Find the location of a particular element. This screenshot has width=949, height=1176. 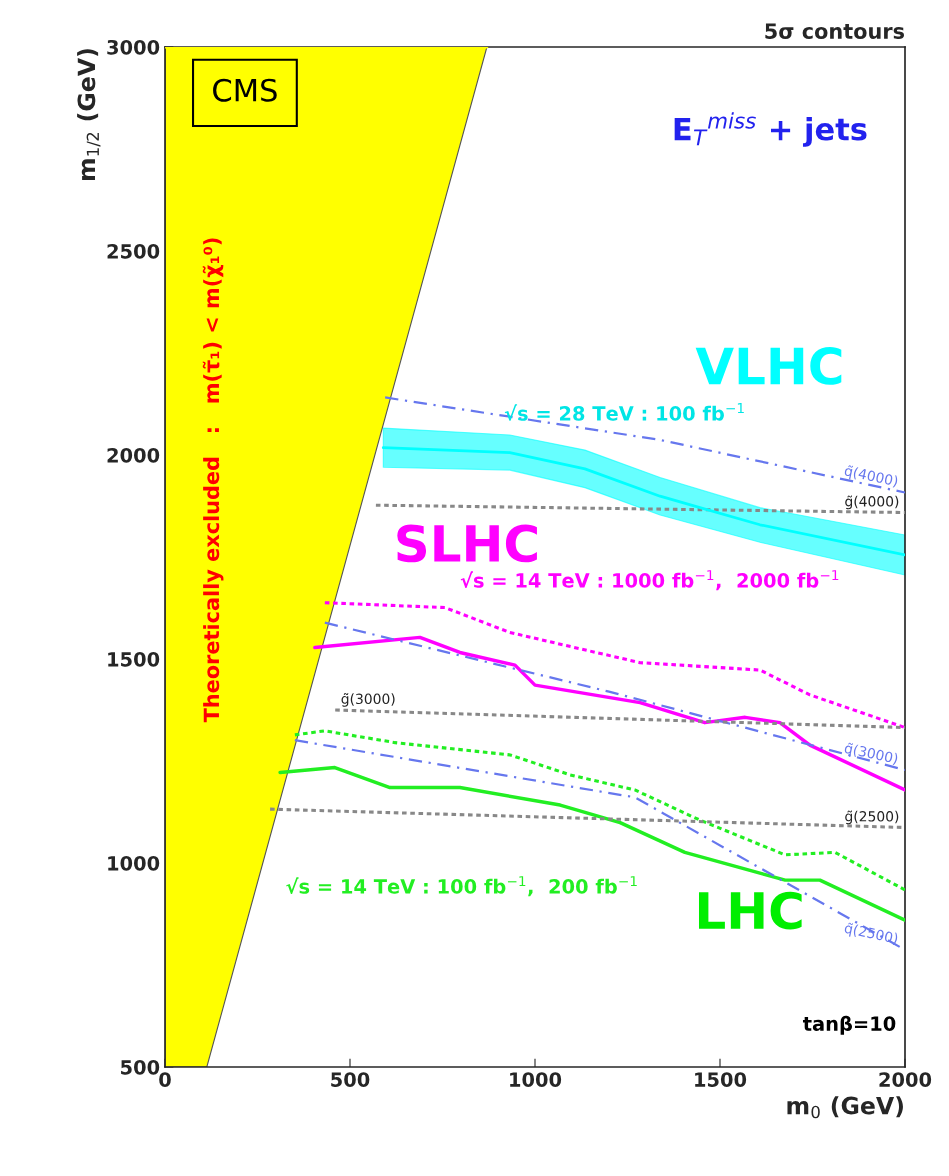

chart-title: 5σ contours is located at coordinates (835, 31).